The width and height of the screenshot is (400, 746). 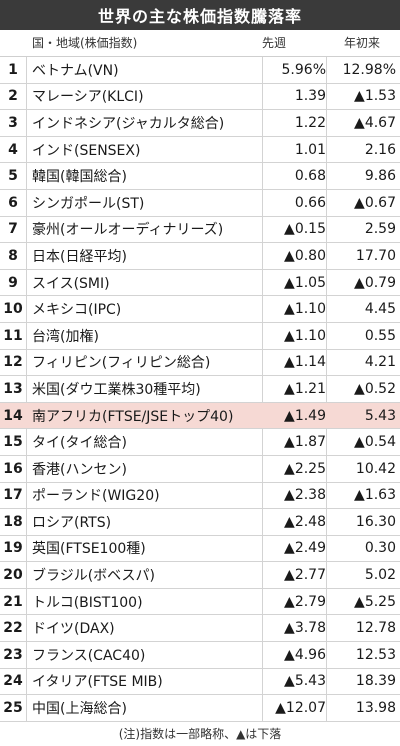 I want to click on row-rank: 24, so click(x=13, y=681).